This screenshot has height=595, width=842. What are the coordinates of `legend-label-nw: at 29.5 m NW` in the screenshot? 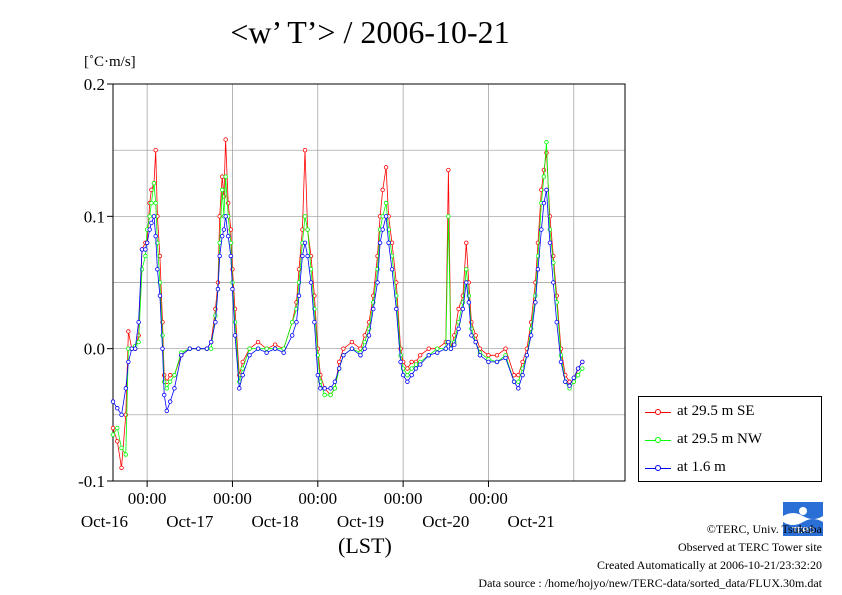 It's located at (719, 439).